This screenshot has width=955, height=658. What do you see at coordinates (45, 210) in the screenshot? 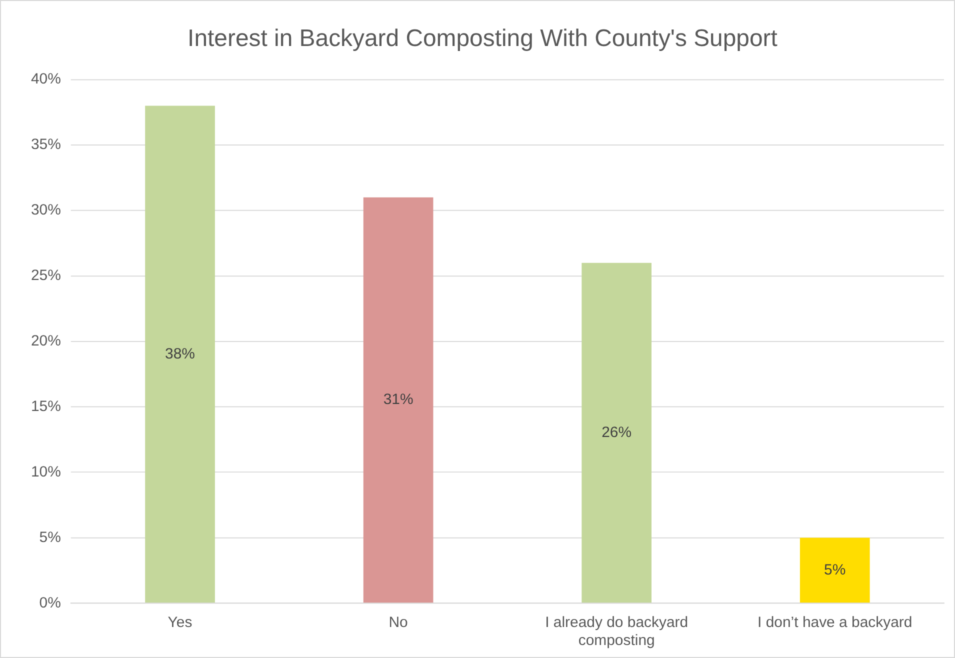
I see `y-tick-label: 30%` at bounding box center [45, 210].